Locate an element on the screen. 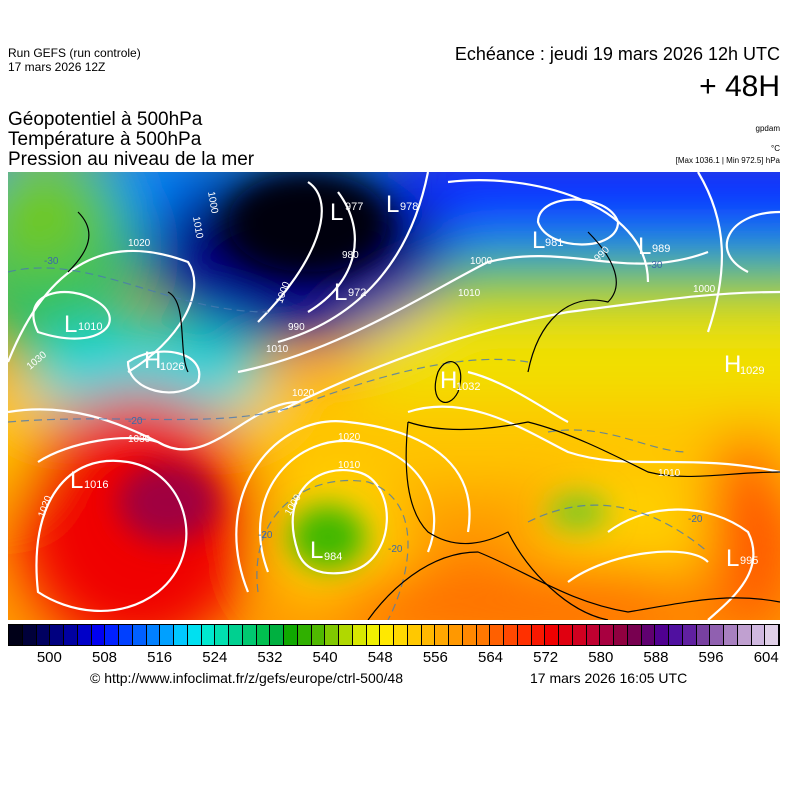 This screenshot has height=789, width=788. svg-text: 978 is located at coordinates (409, 207).